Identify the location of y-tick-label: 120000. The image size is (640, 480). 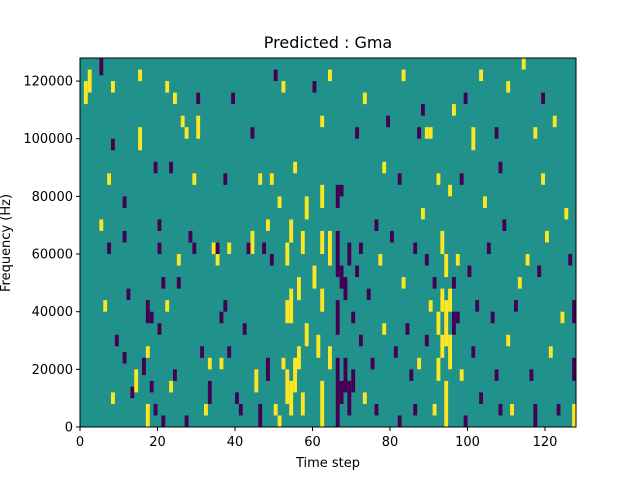
(48, 82).